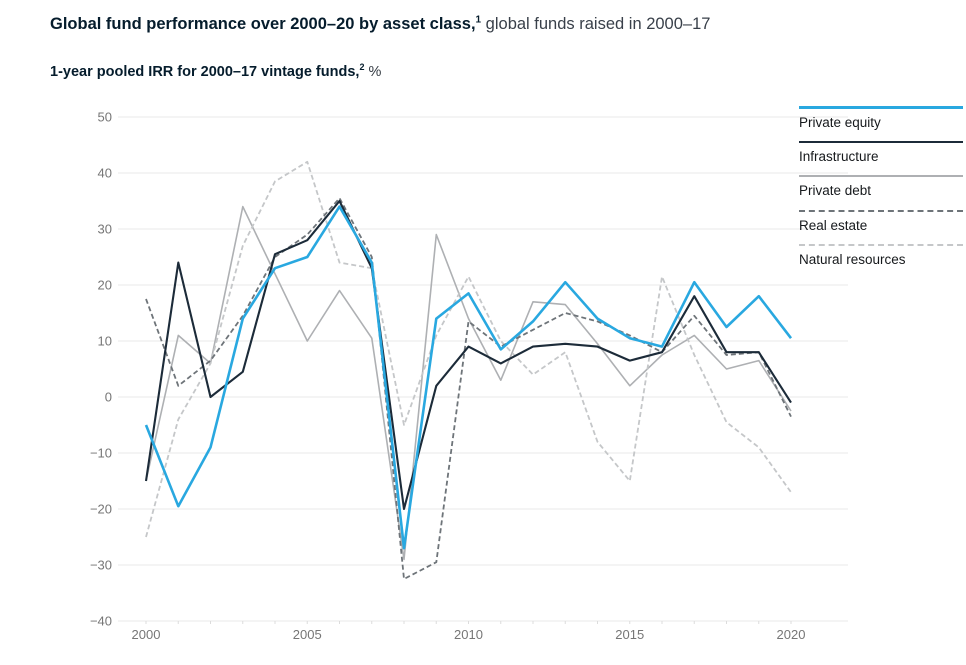  What do you see at coordinates (101, 621) in the screenshot?
I see `y-tick-label: −40` at bounding box center [101, 621].